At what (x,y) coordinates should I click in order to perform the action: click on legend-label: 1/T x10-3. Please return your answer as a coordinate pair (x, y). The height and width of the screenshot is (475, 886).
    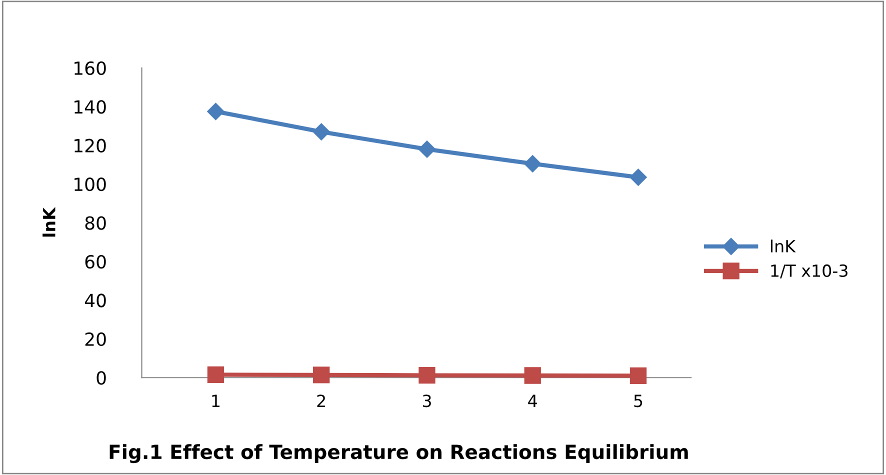
    Looking at the image, I should click on (809, 271).